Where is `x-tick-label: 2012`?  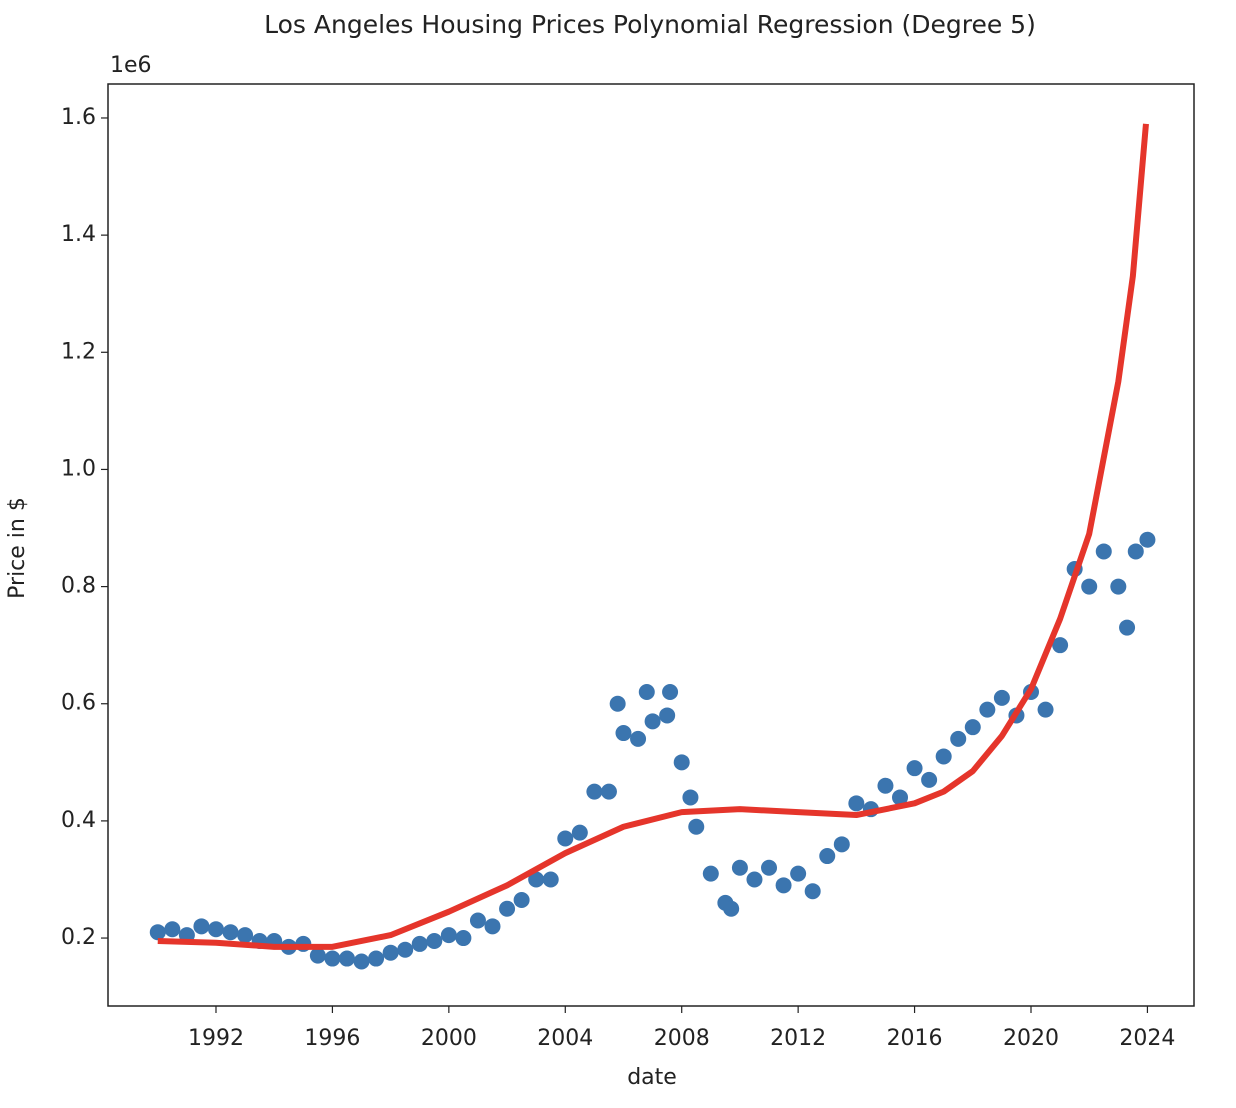 x-tick-label: 2012 is located at coordinates (798, 1038).